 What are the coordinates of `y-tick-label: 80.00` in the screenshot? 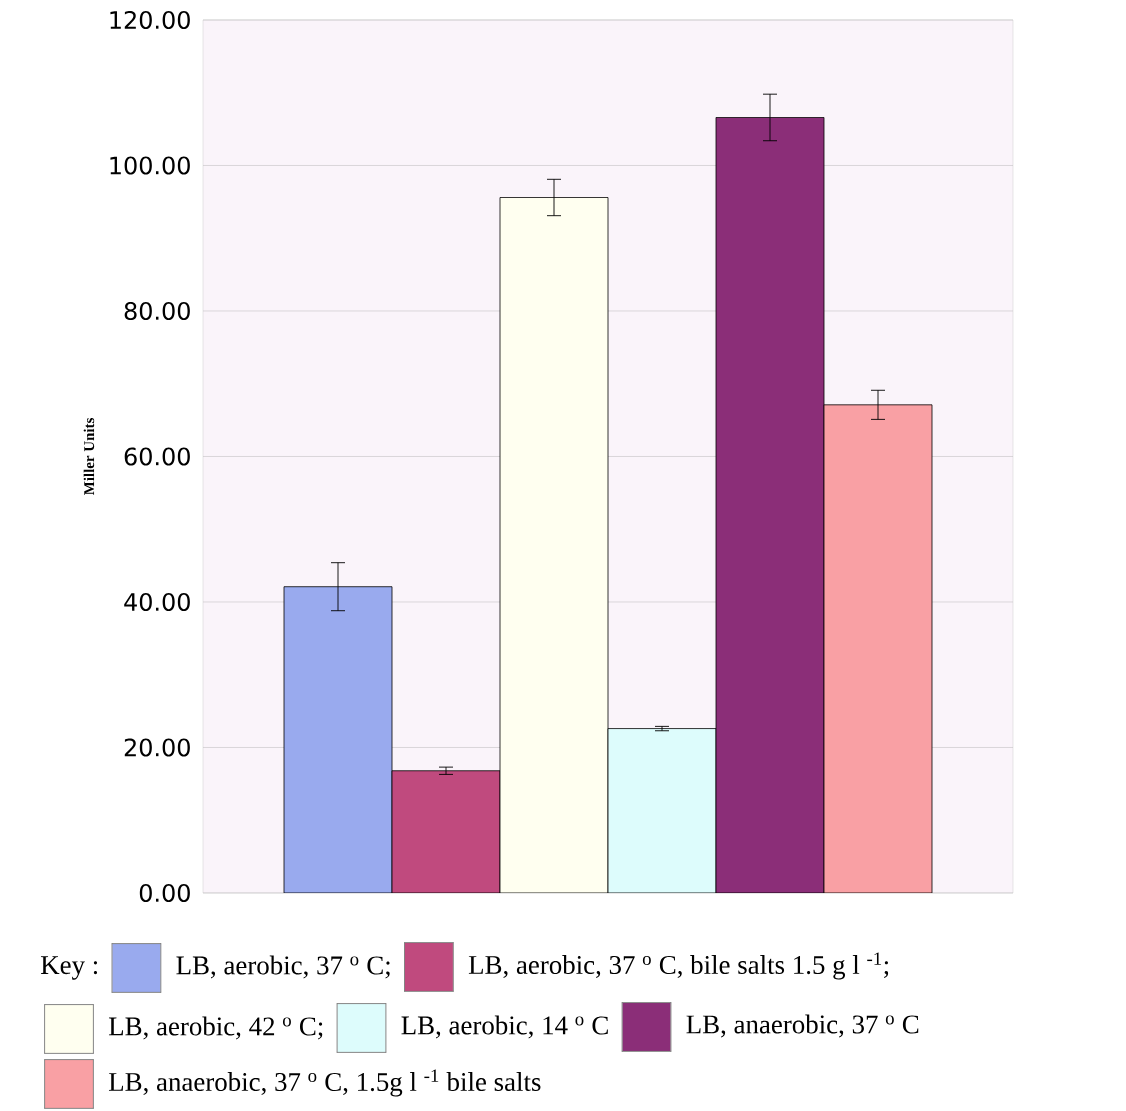 It's located at (157, 311).